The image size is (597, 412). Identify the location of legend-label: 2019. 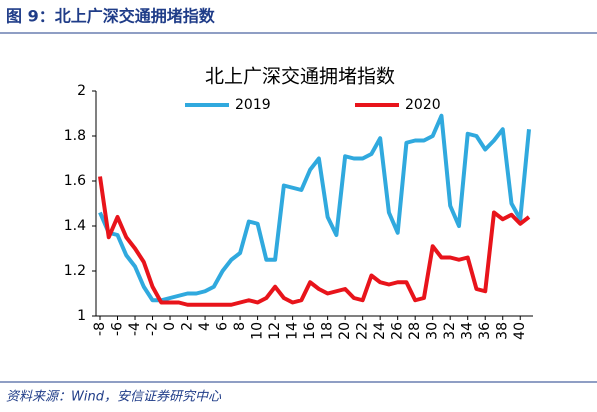
(253, 105).